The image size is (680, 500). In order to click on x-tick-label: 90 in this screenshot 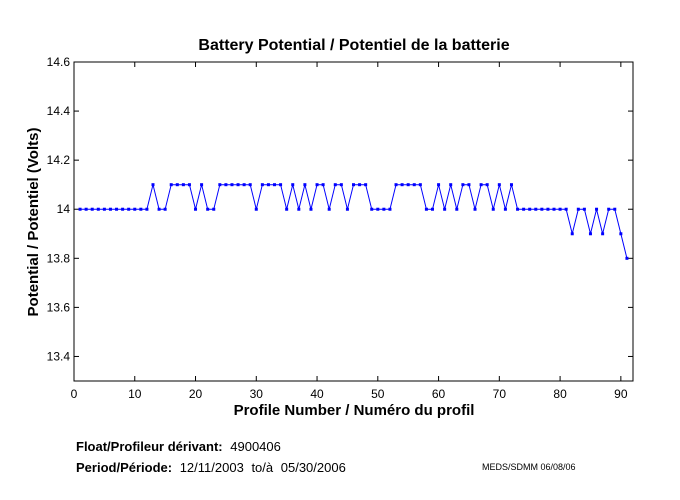, I will do `click(621, 394)`.